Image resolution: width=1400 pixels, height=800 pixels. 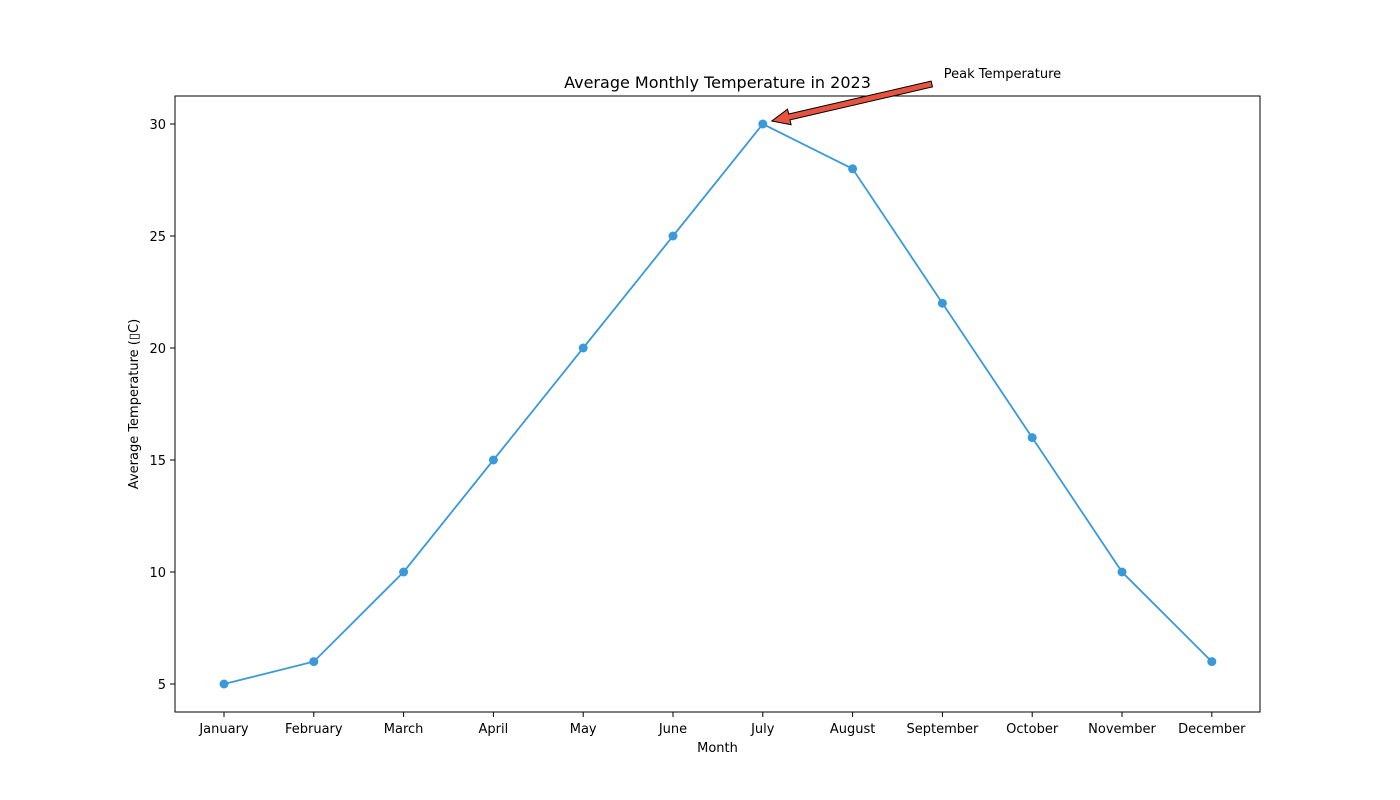 I want to click on y-axis-ticks: 5 10 15 20 25 30, so click(x=162, y=405).